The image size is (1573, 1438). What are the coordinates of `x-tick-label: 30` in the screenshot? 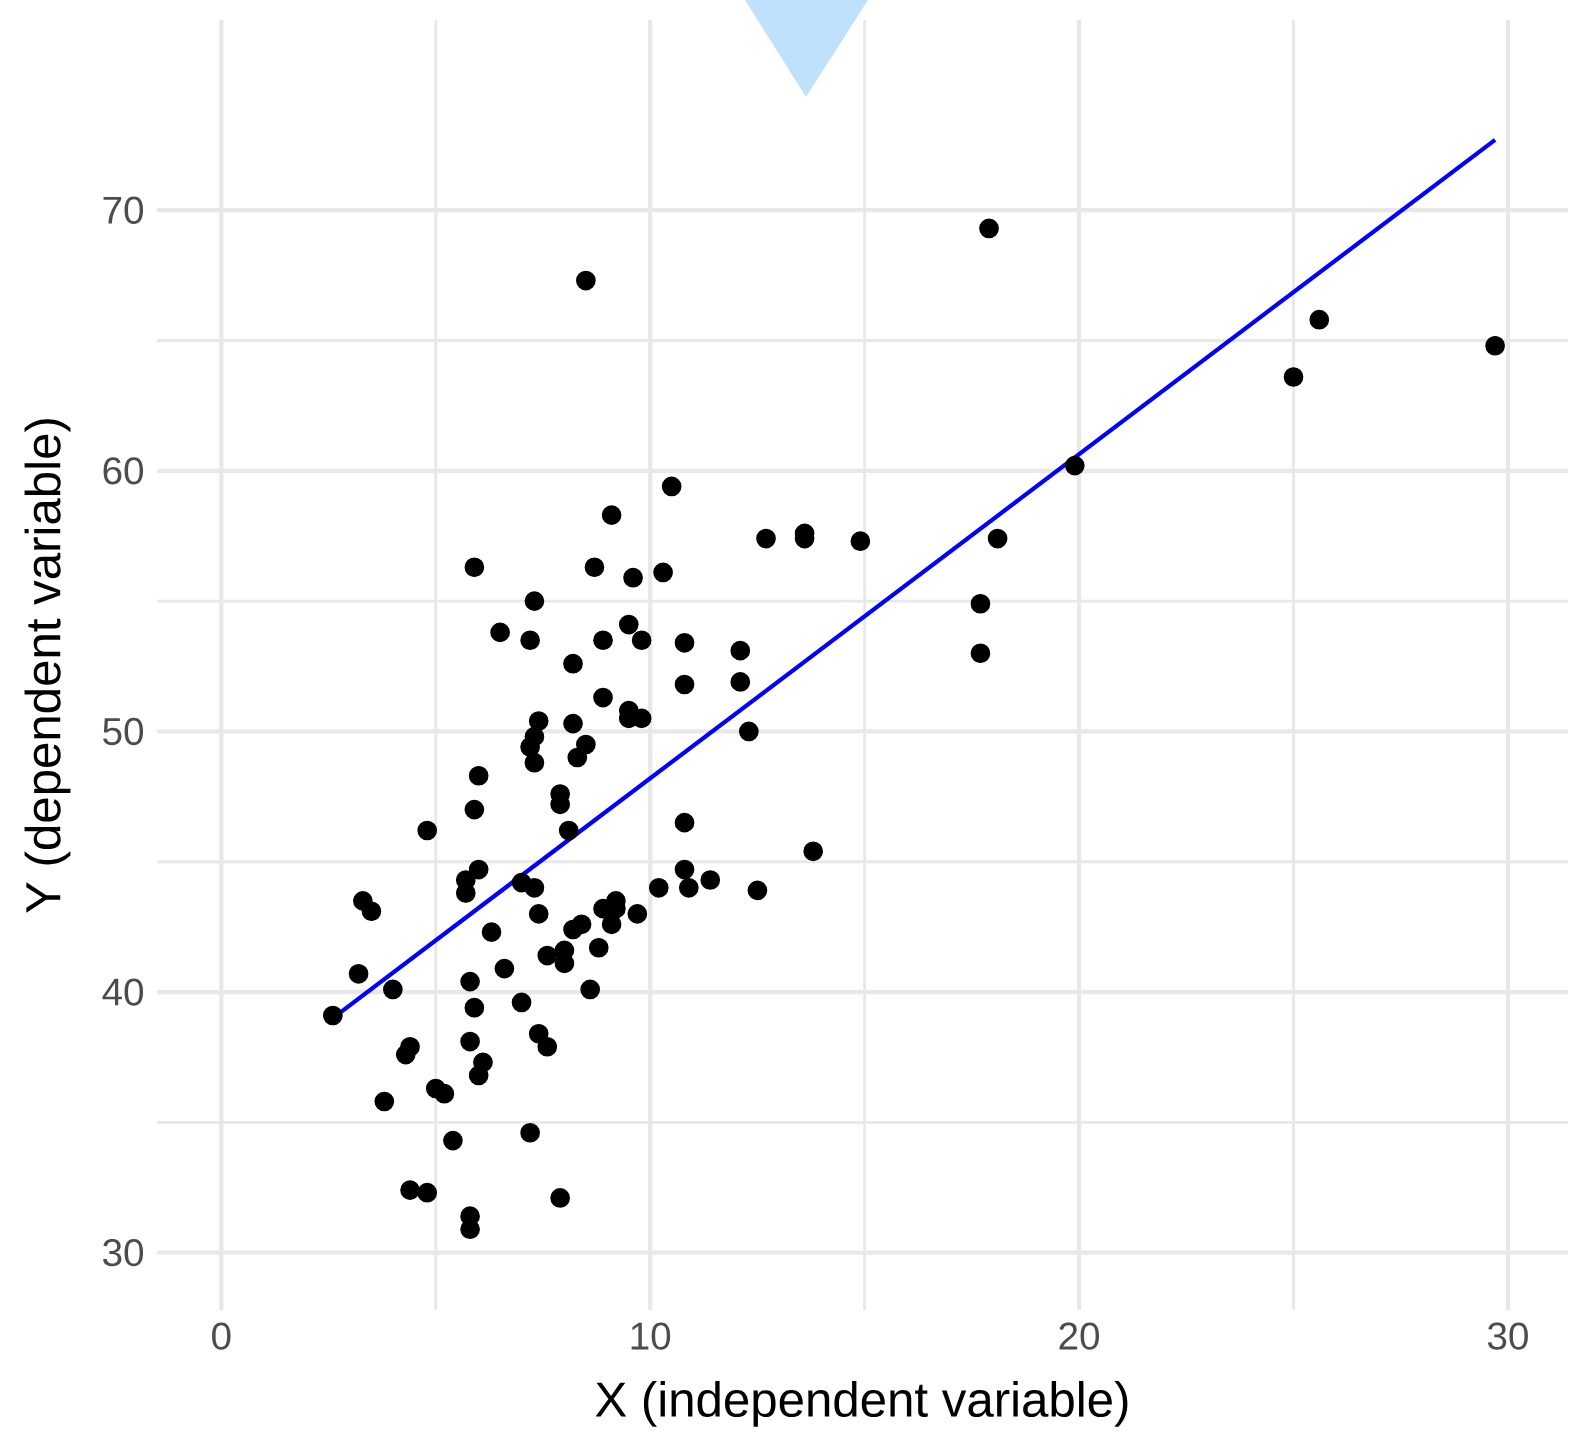 It's located at (1507, 1336).